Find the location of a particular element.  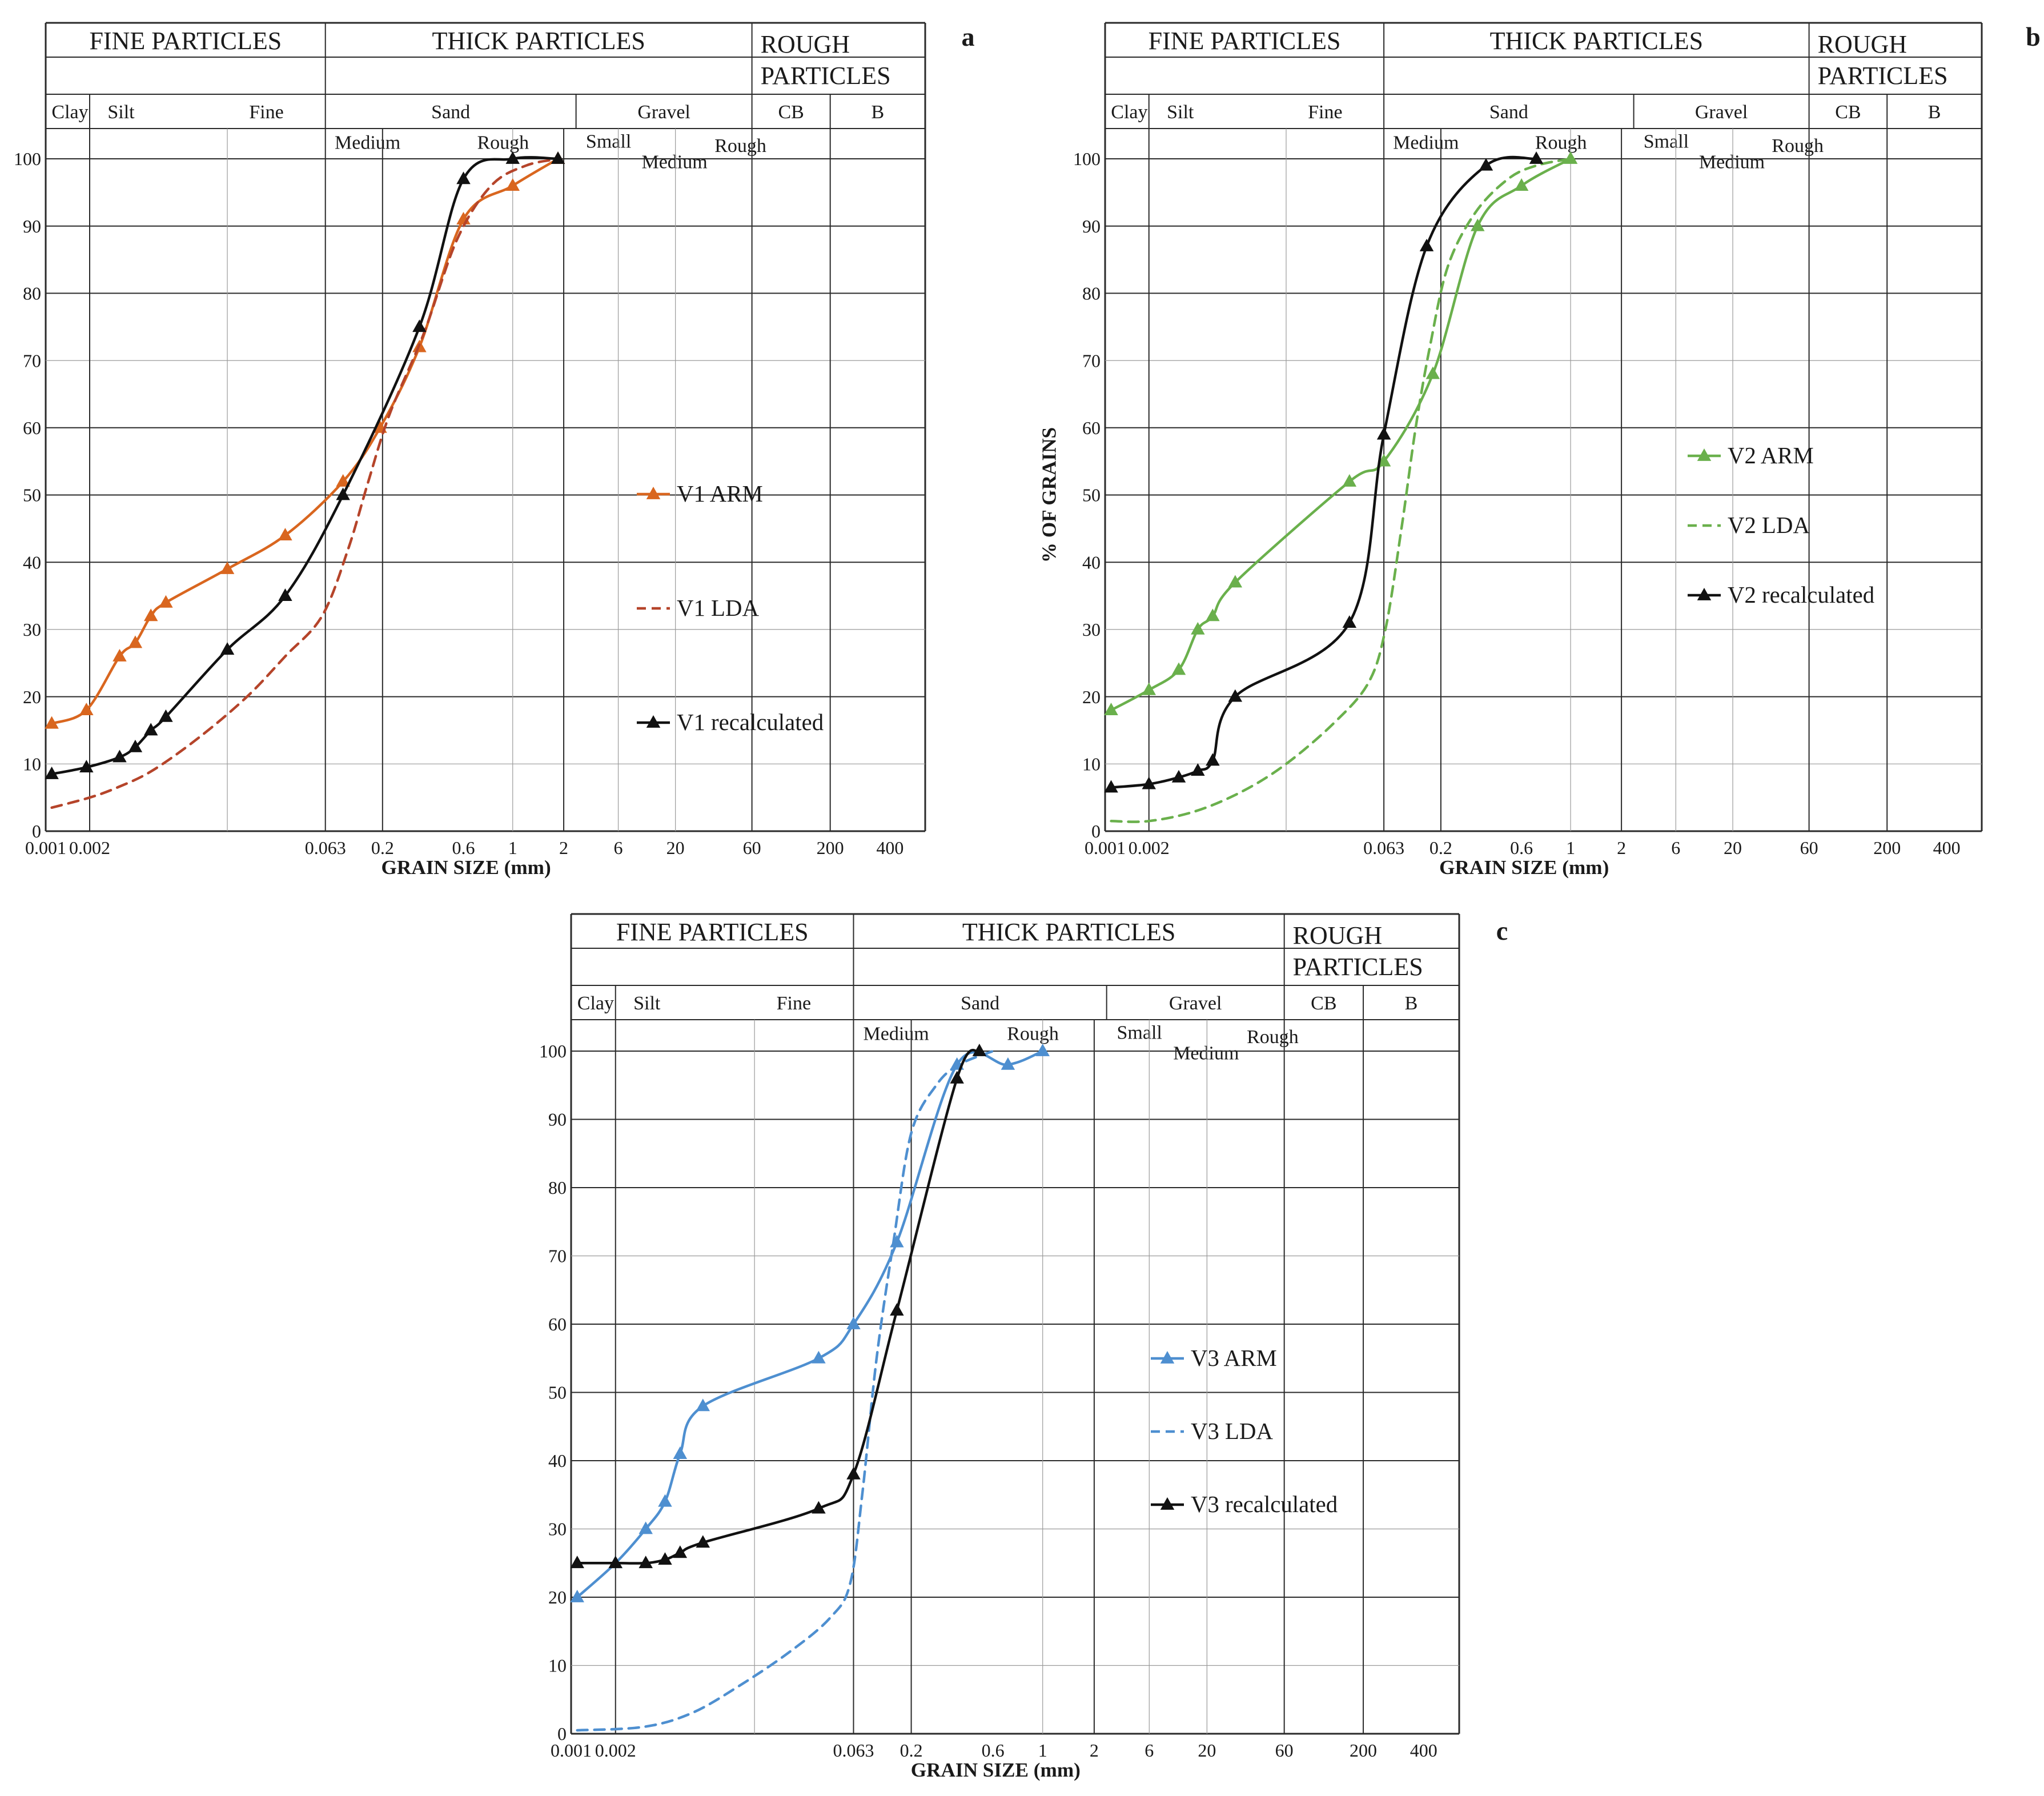

y-tick-label: 10 is located at coordinates (1091, 764).